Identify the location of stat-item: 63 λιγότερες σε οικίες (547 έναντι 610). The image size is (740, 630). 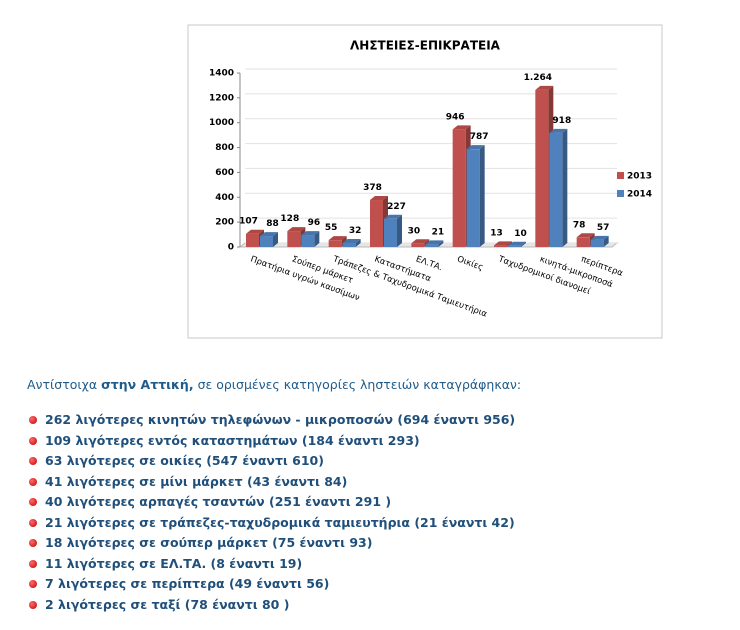
(271, 461).